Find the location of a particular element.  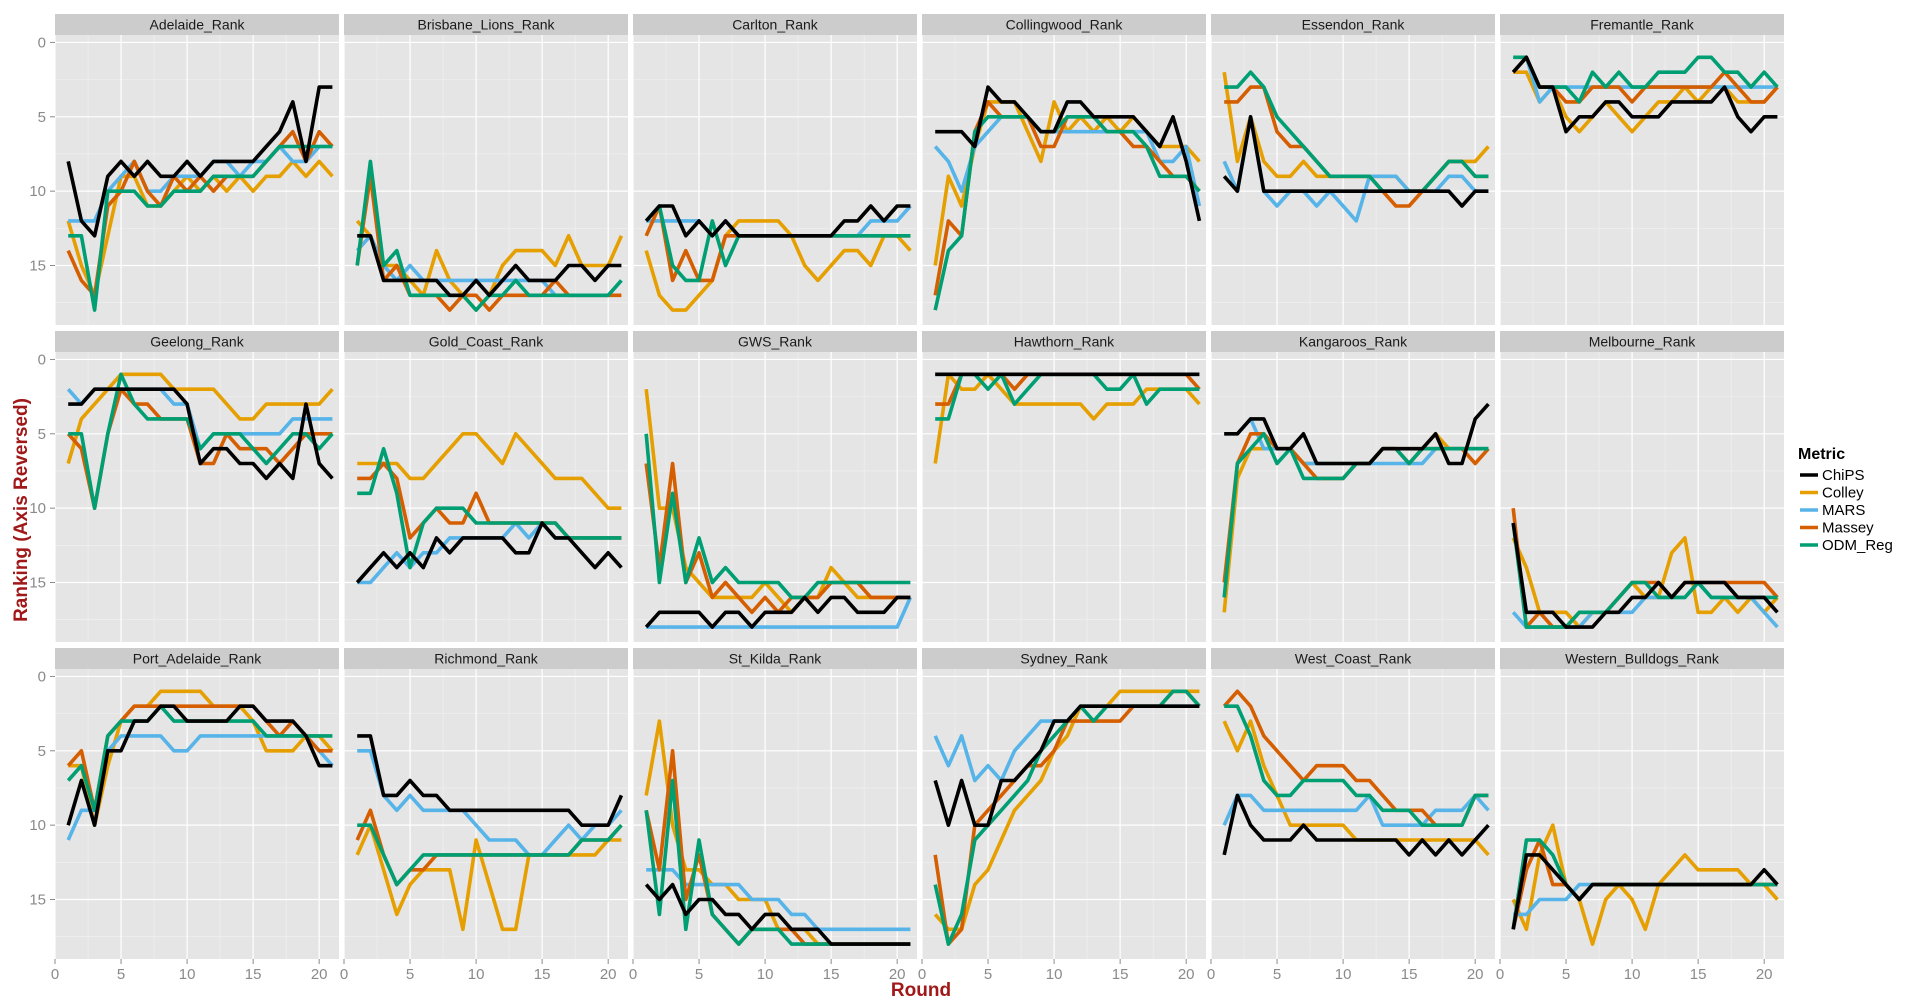

strip-label-geelong-rank: Geelong_Rank is located at coordinates (197, 342).